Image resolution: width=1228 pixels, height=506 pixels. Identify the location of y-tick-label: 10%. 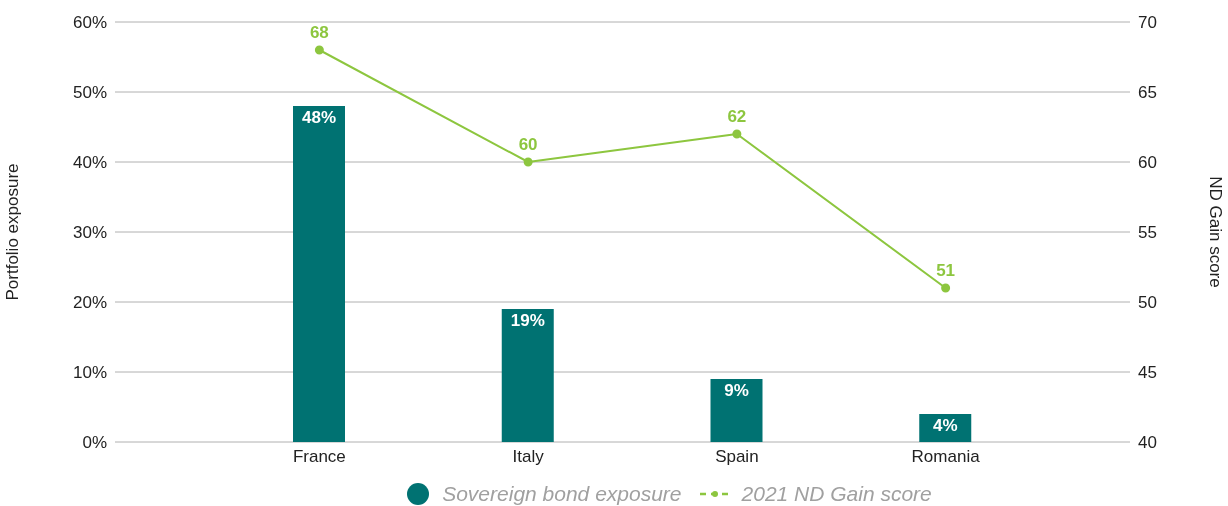
(89, 373).